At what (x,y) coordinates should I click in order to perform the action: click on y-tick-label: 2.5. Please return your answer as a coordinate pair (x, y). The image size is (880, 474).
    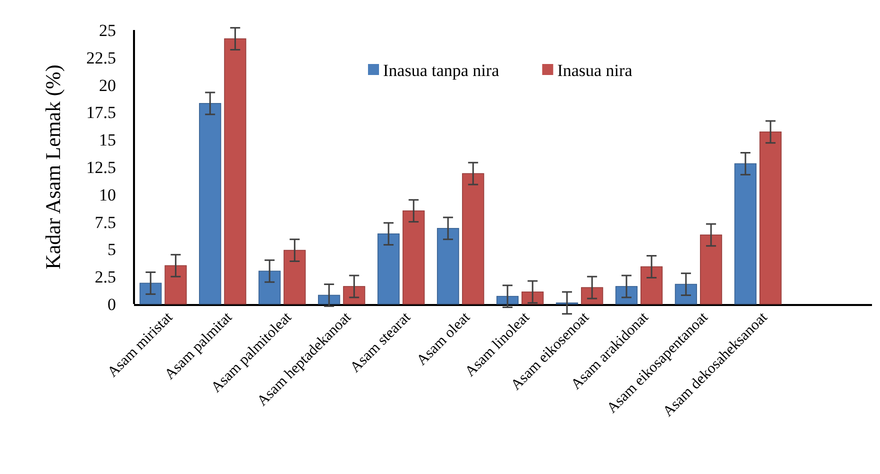
    Looking at the image, I should click on (105, 277).